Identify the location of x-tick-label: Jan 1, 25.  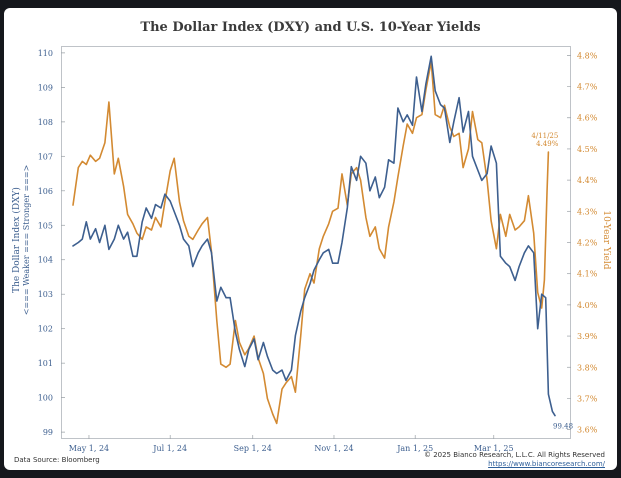
(414, 448).